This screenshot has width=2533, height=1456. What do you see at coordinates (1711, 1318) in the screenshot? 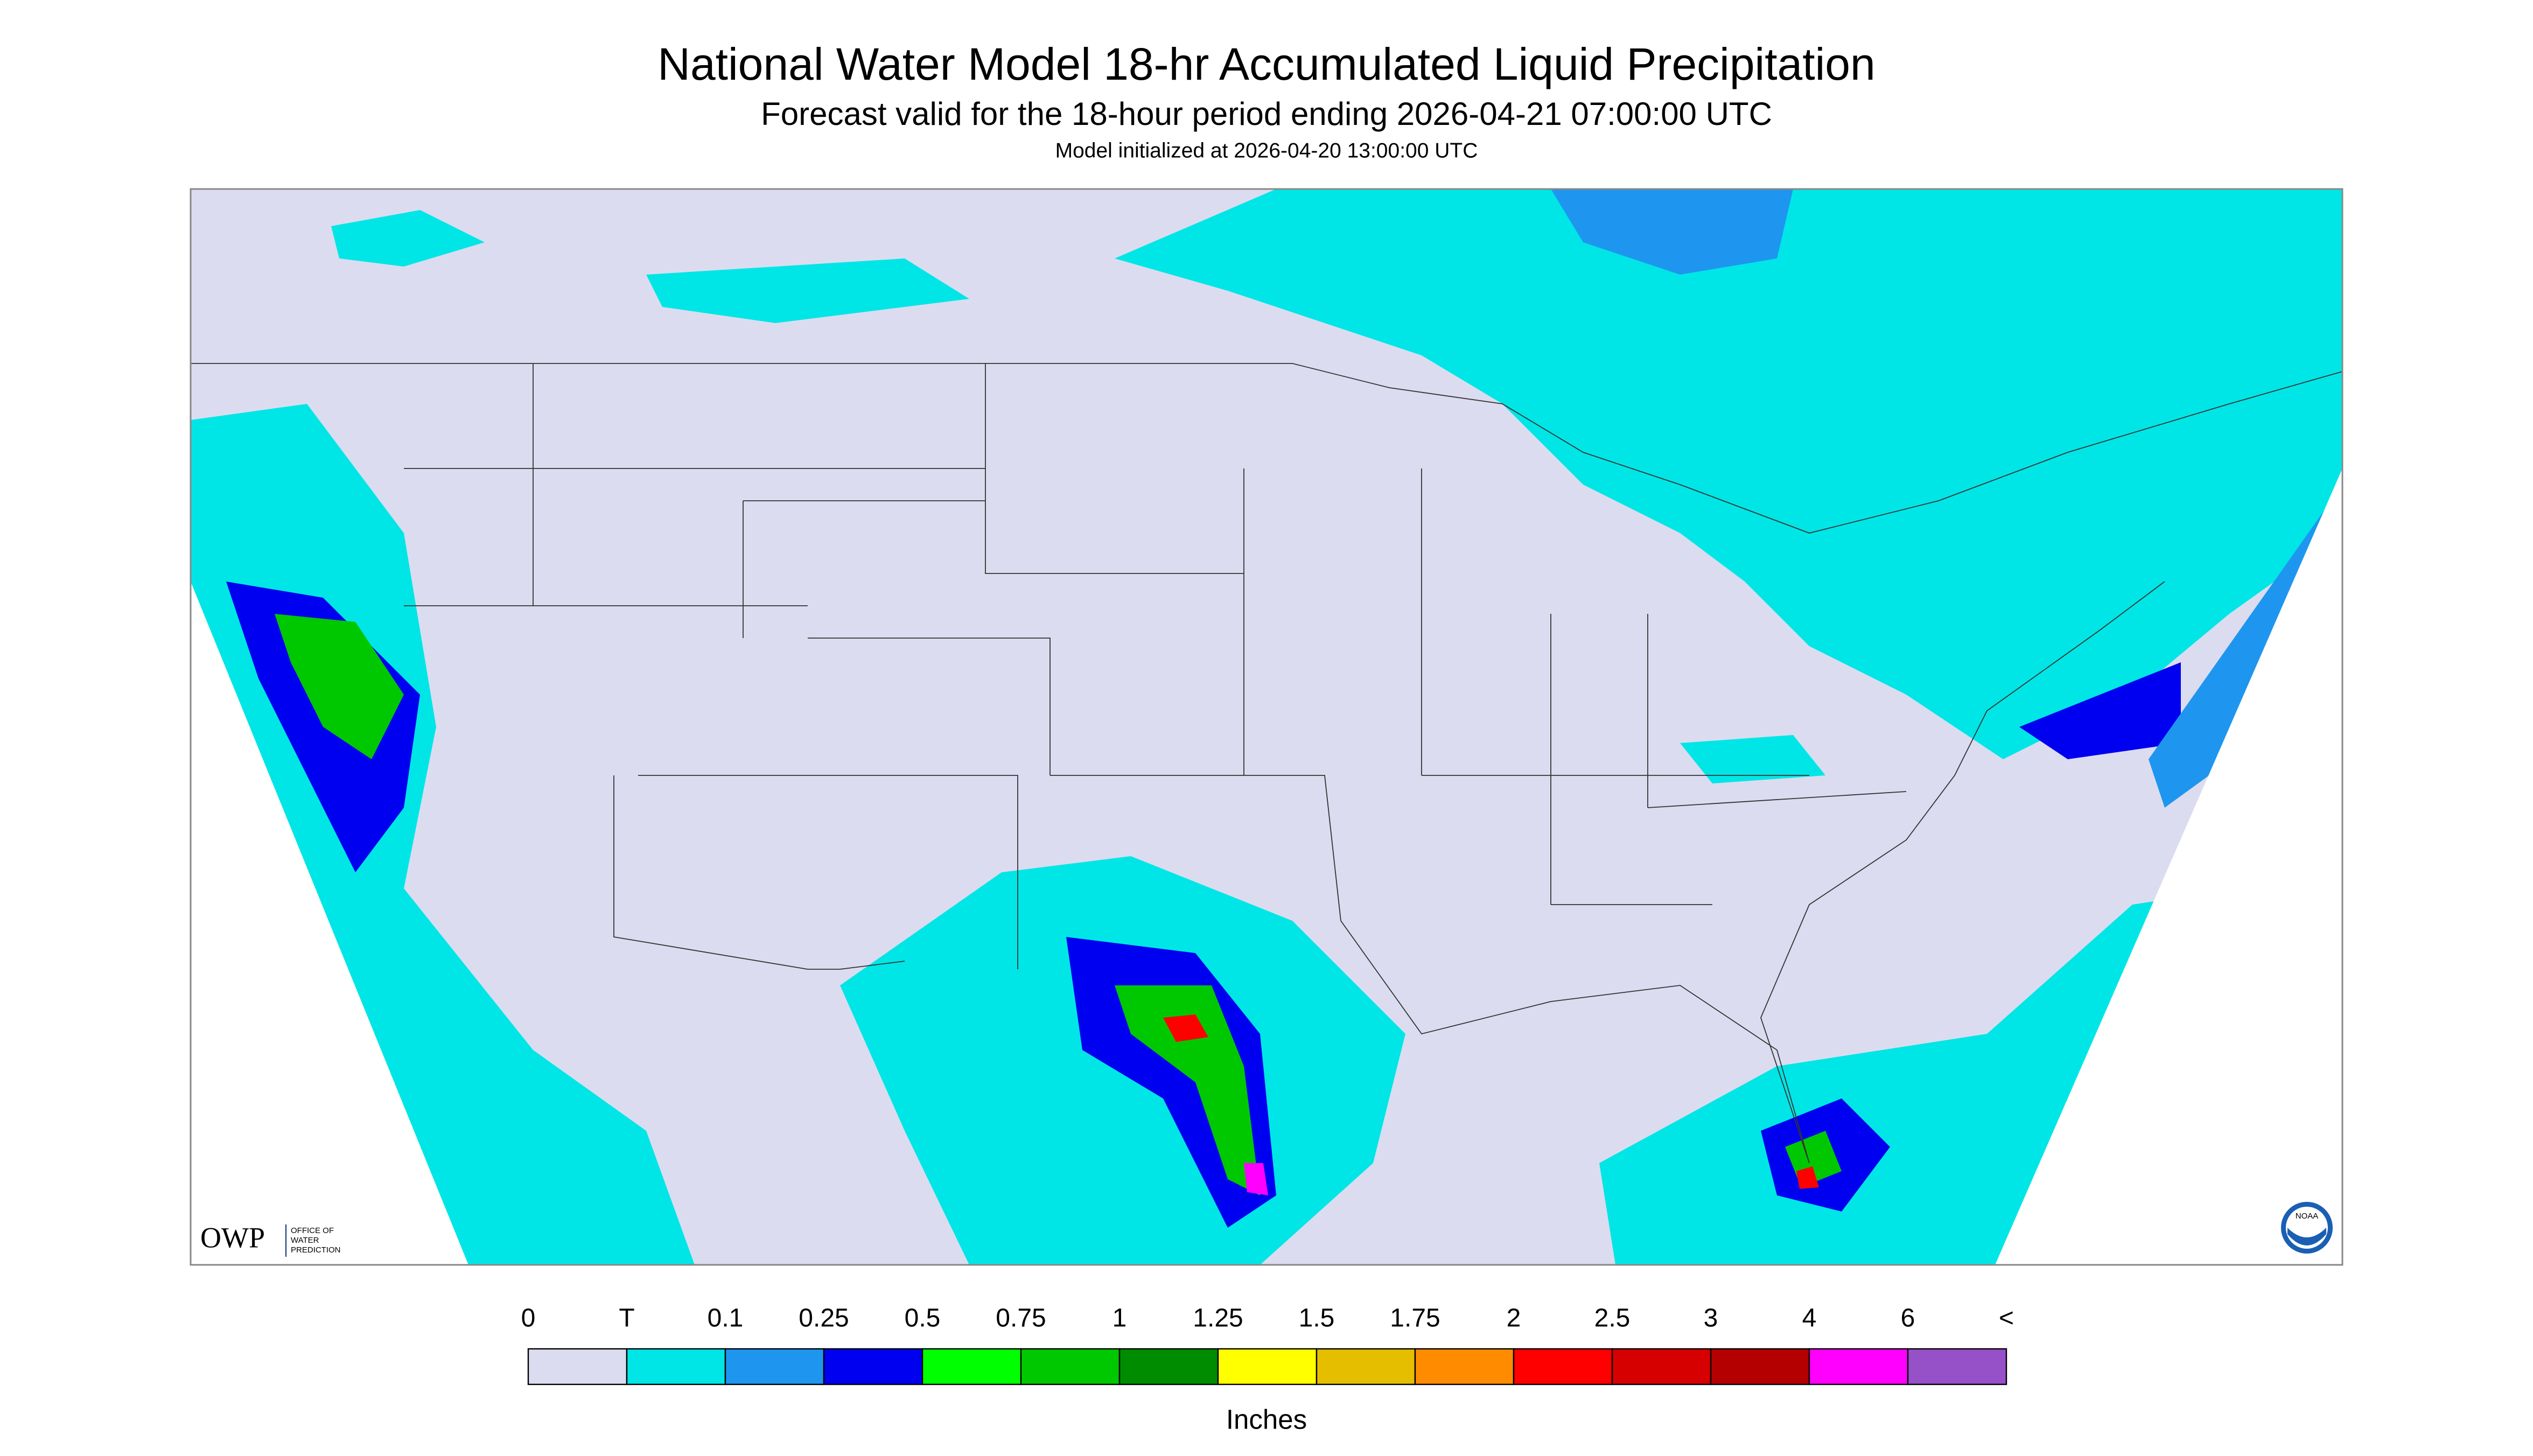
I see `colorbar-label: 3` at bounding box center [1711, 1318].